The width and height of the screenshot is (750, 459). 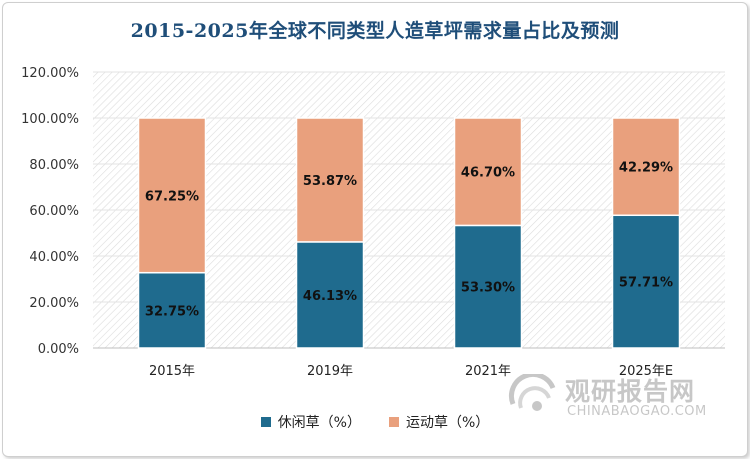 I want to click on y-tick-label: 100.00%, so click(x=50, y=119).